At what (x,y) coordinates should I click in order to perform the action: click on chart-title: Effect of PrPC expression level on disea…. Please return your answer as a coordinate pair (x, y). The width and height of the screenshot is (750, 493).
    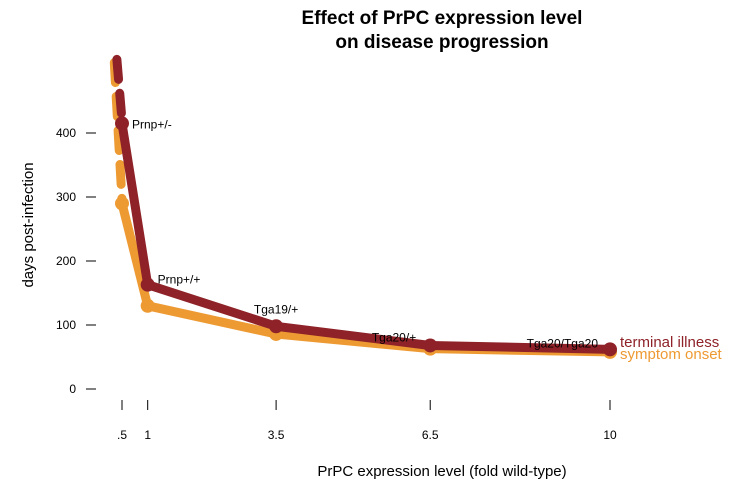
    Looking at the image, I should click on (442, 30).